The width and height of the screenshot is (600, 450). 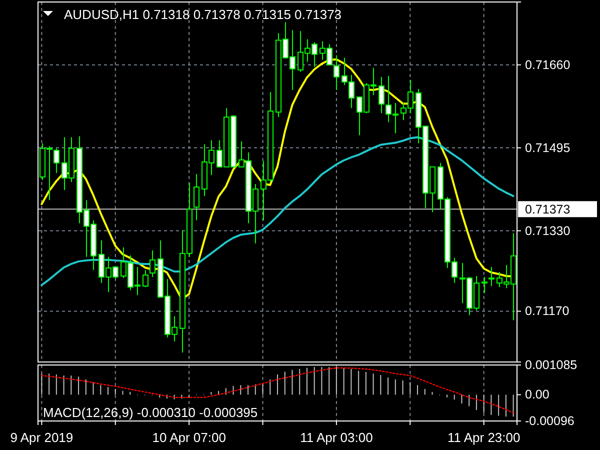 I want to click on x-tick-label: 9 Apr 2019, so click(x=42, y=438).